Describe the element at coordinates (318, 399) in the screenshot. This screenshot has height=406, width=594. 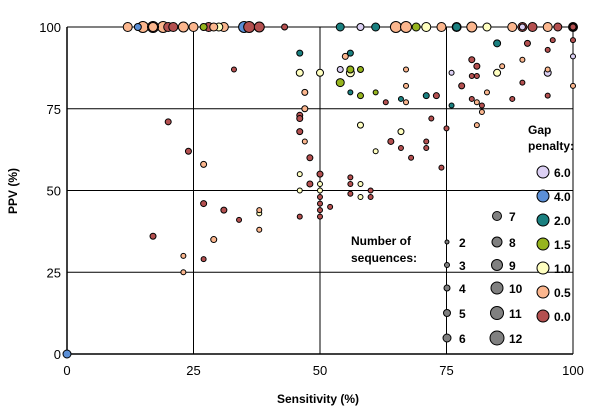
I see `x-axis-title: Sensitivity (%)` at that location.